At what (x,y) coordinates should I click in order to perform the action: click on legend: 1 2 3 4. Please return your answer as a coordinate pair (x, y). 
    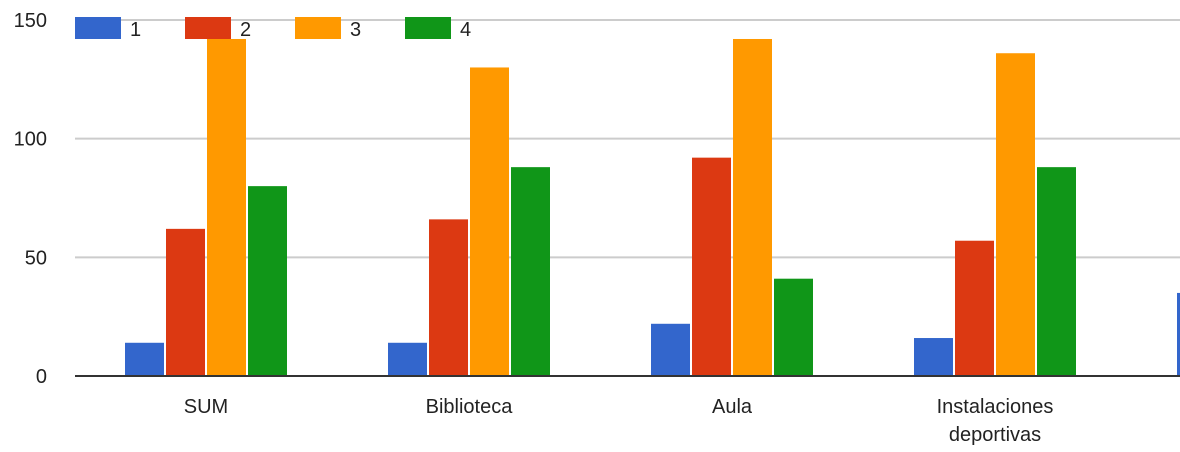
    Looking at the image, I should click on (273, 29).